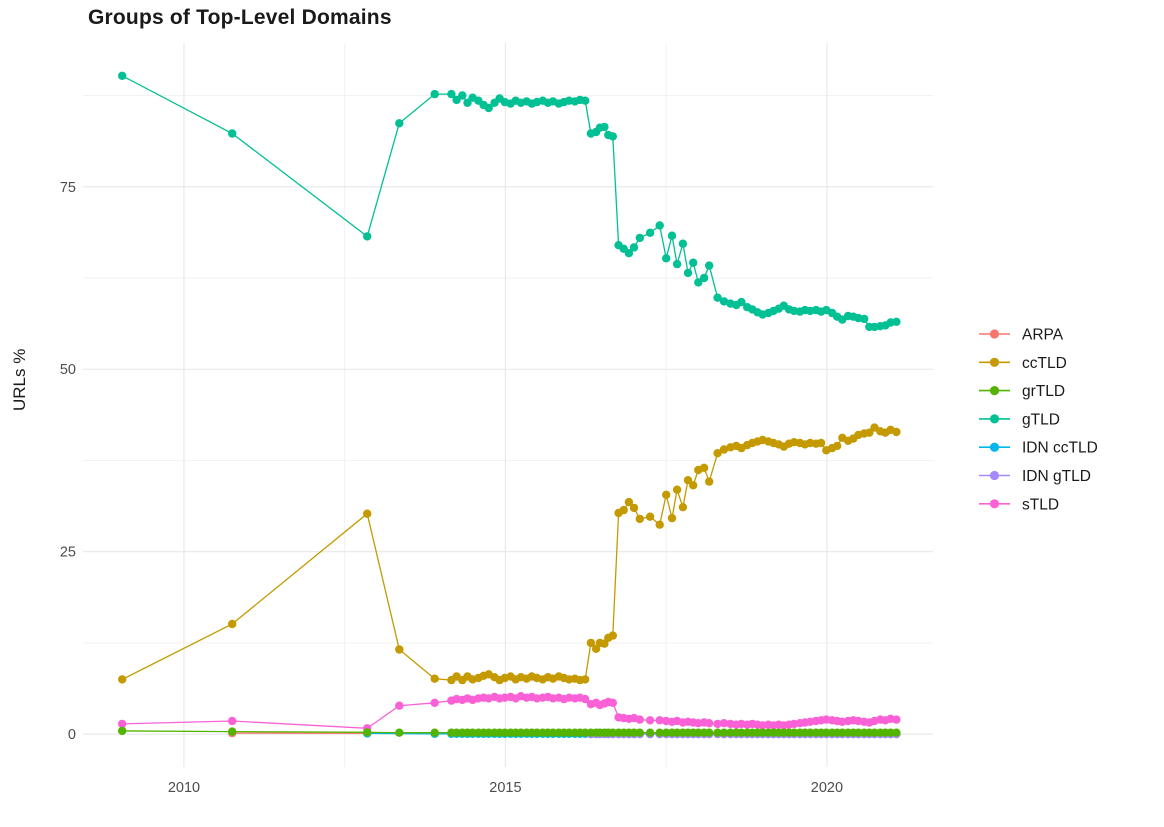  I want to click on x-tick-label: 2020, so click(827, 788).